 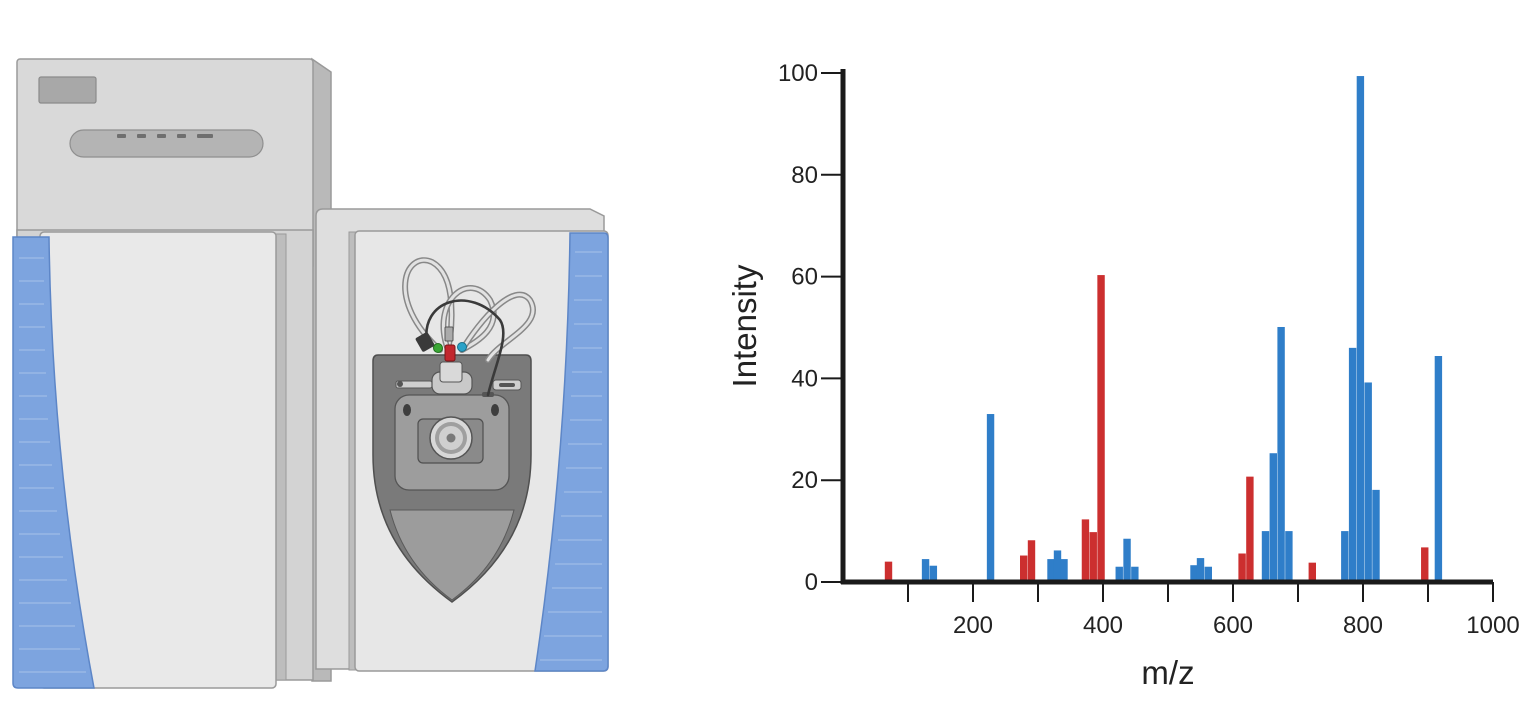 What do you see at coordinates (438, 348) in the screenshot?
I see `green-fitting` at bounding box center [438, 348].